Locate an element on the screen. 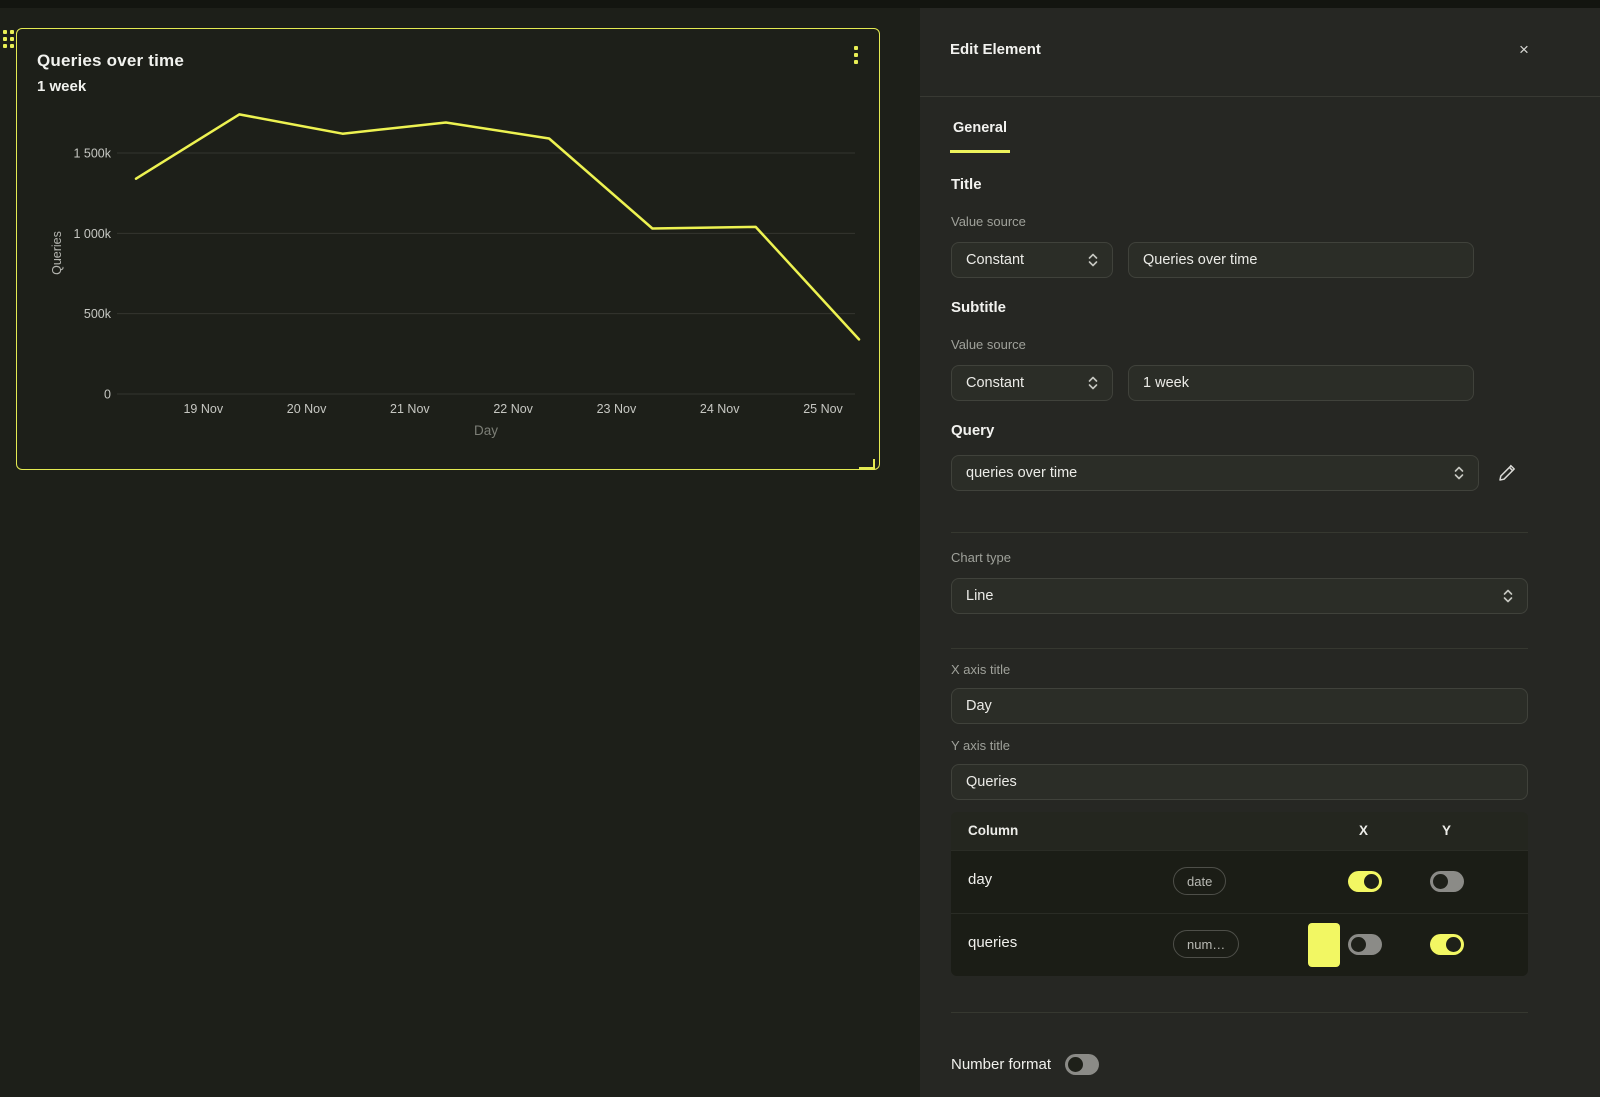 The image size is (1600, 1097). chart-type-value: Line is located at coordinates (980, 596).